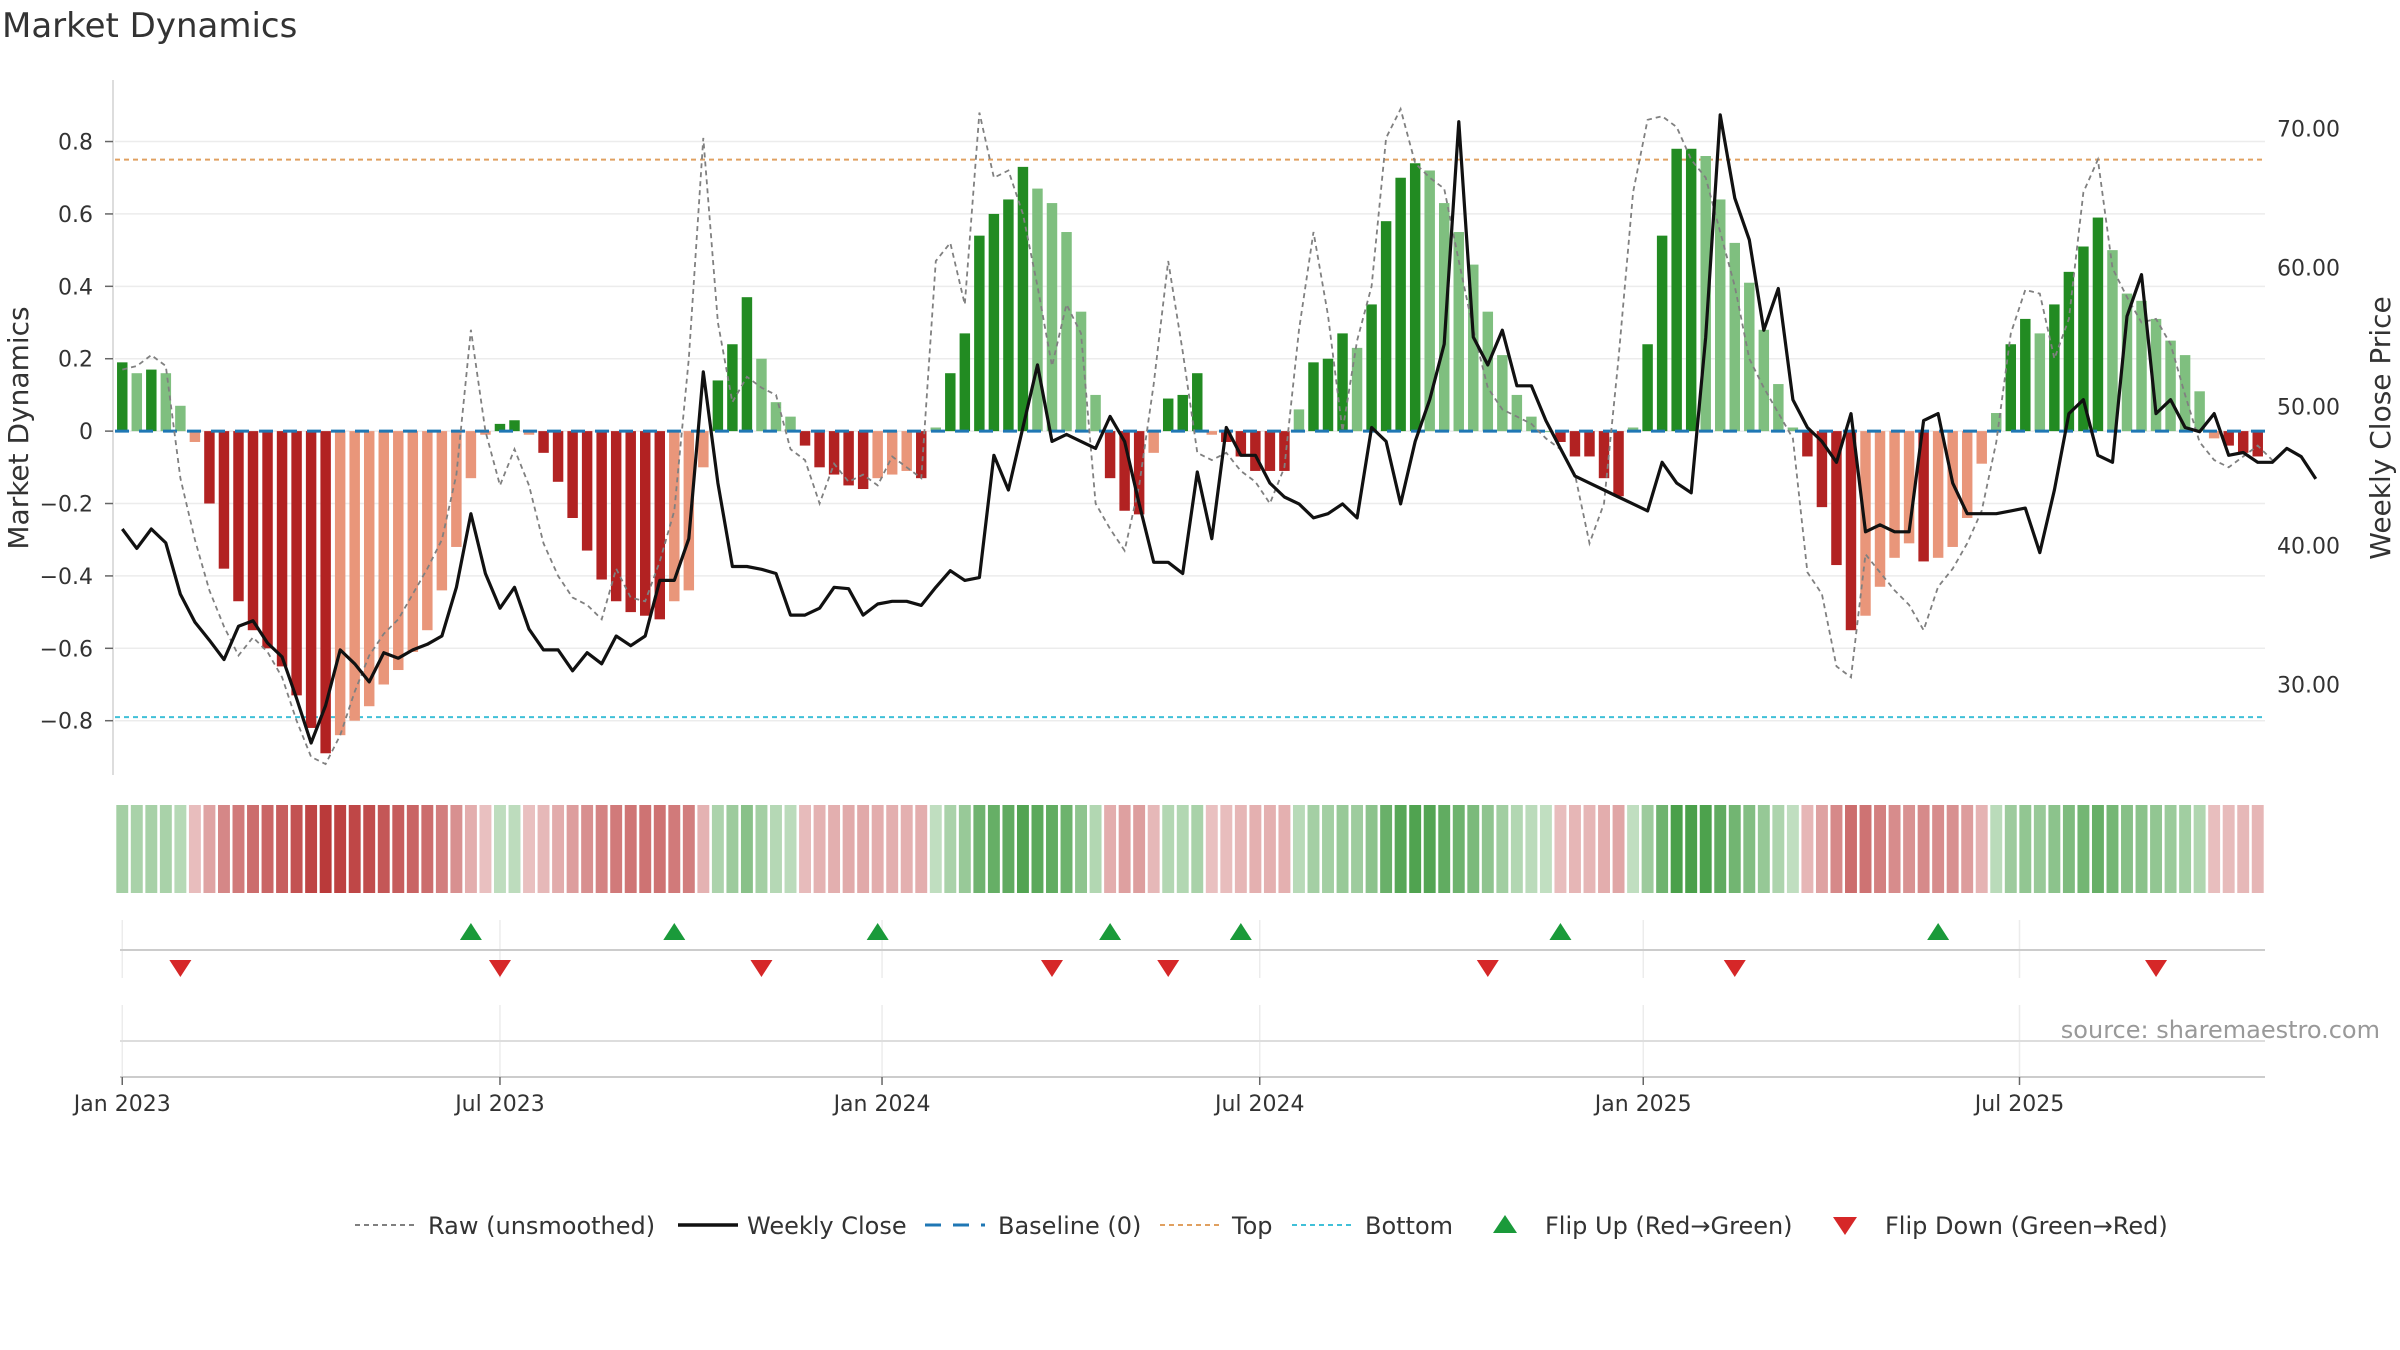 This screenshot has width=2400, height=1350. What do you see at coordinates (1409, 1226) in the screenshot?
I see `legend-label: Bottom` at bounding box center [1409, 1226].